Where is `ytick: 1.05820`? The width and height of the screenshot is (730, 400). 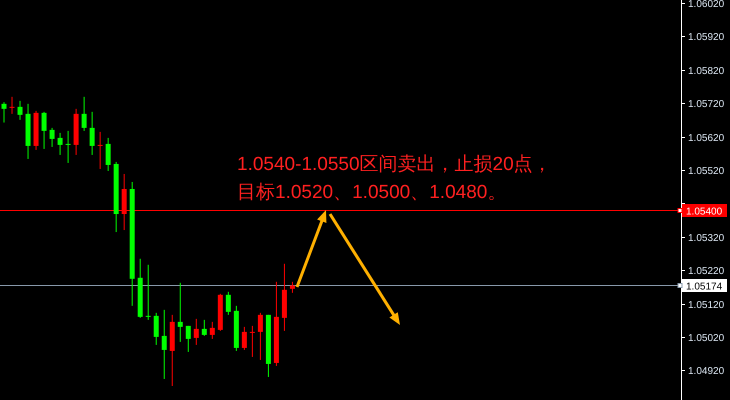
ytick: 1.05820 is located at coordinates (706, 71).